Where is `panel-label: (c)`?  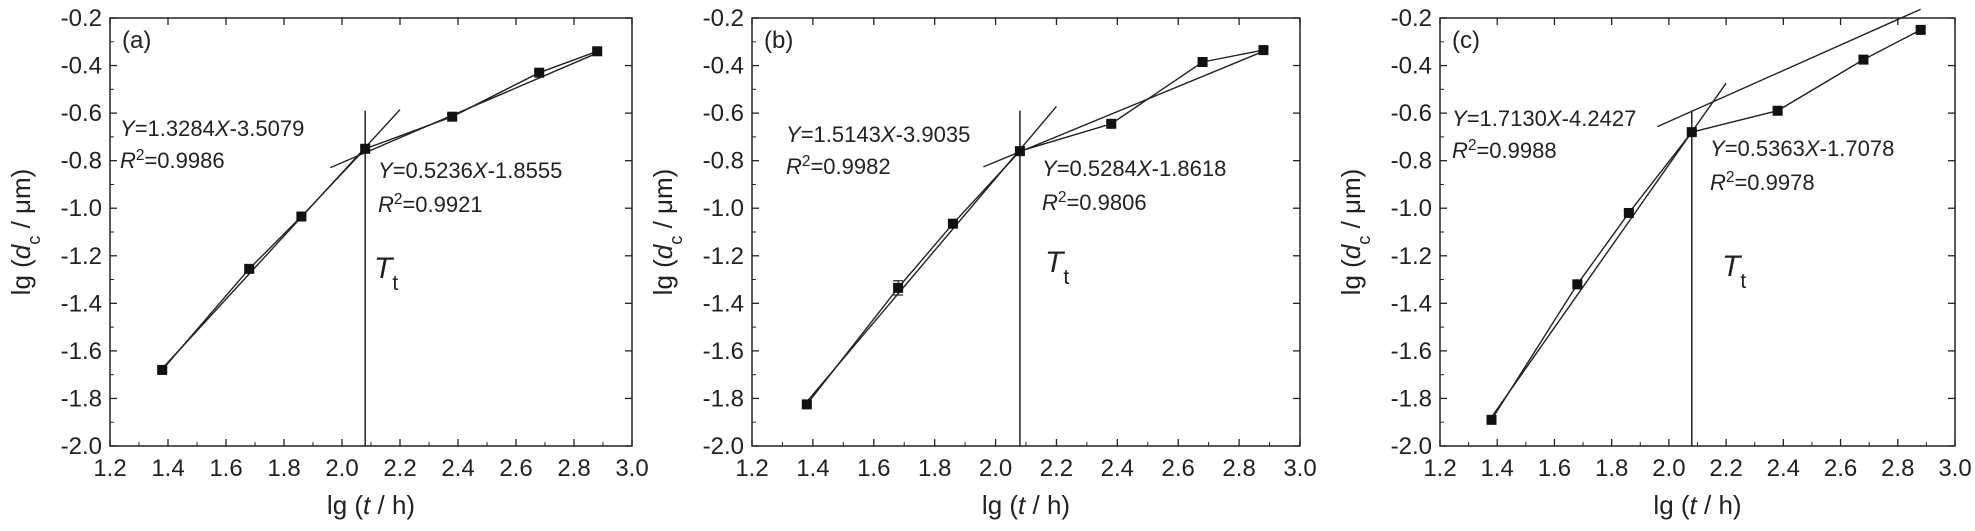 panel-label: (c) is located at coordinates (1466, 40).